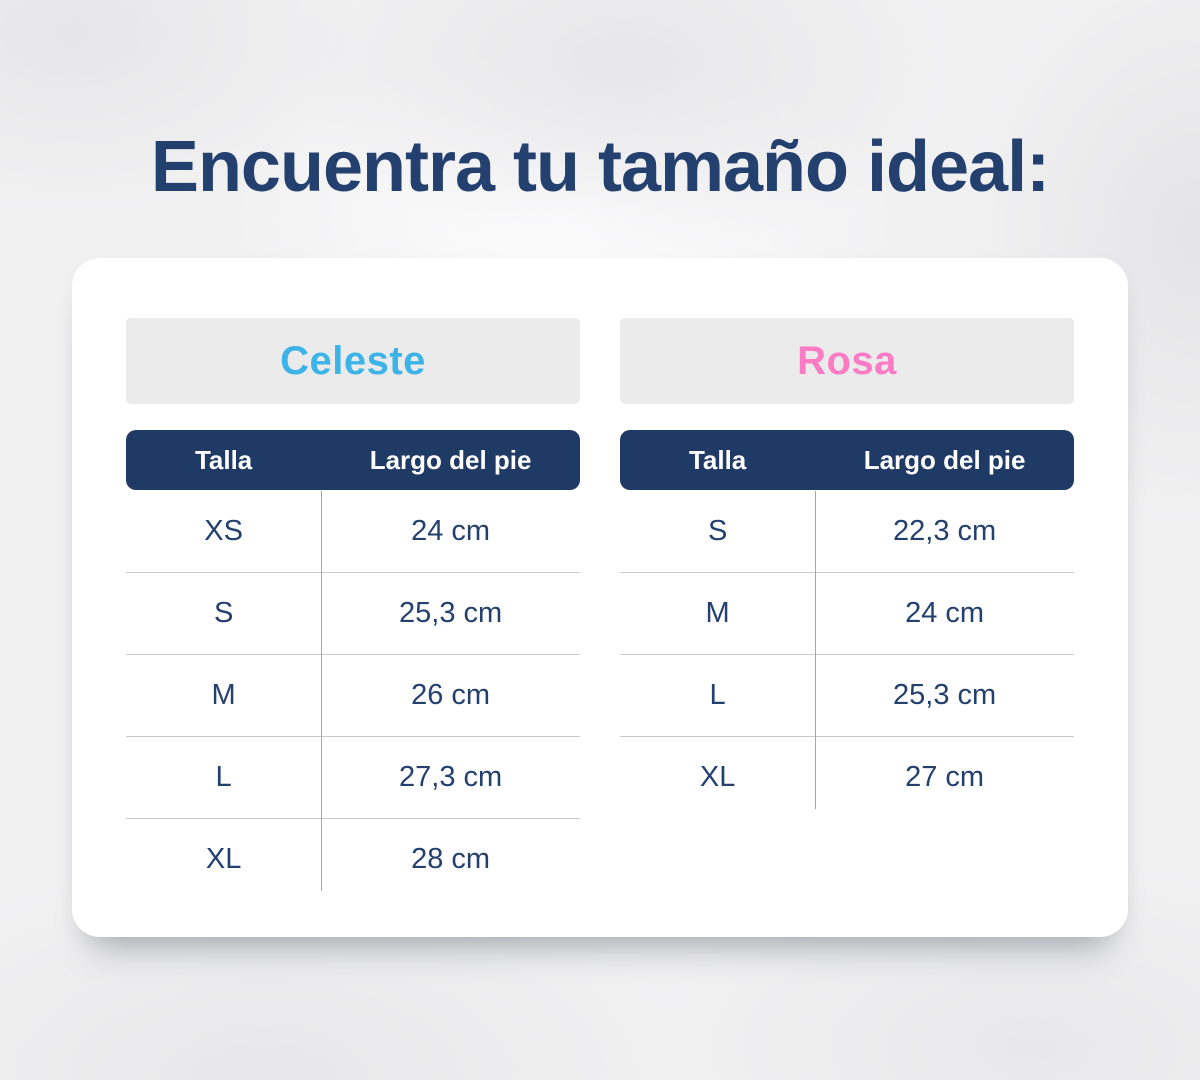 The height and width of the screenshot is (1080, 1200). I want to click on table-title-celeste: Celeste, so click(353, 360).